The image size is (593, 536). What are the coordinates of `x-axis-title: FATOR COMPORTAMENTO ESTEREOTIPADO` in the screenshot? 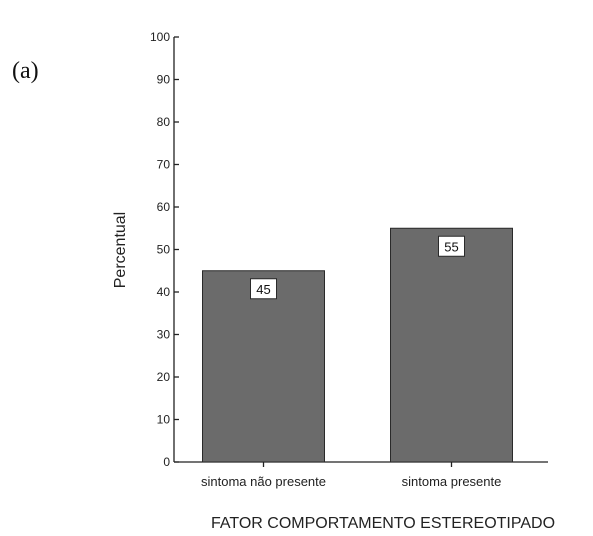 It's located at (383, 523).